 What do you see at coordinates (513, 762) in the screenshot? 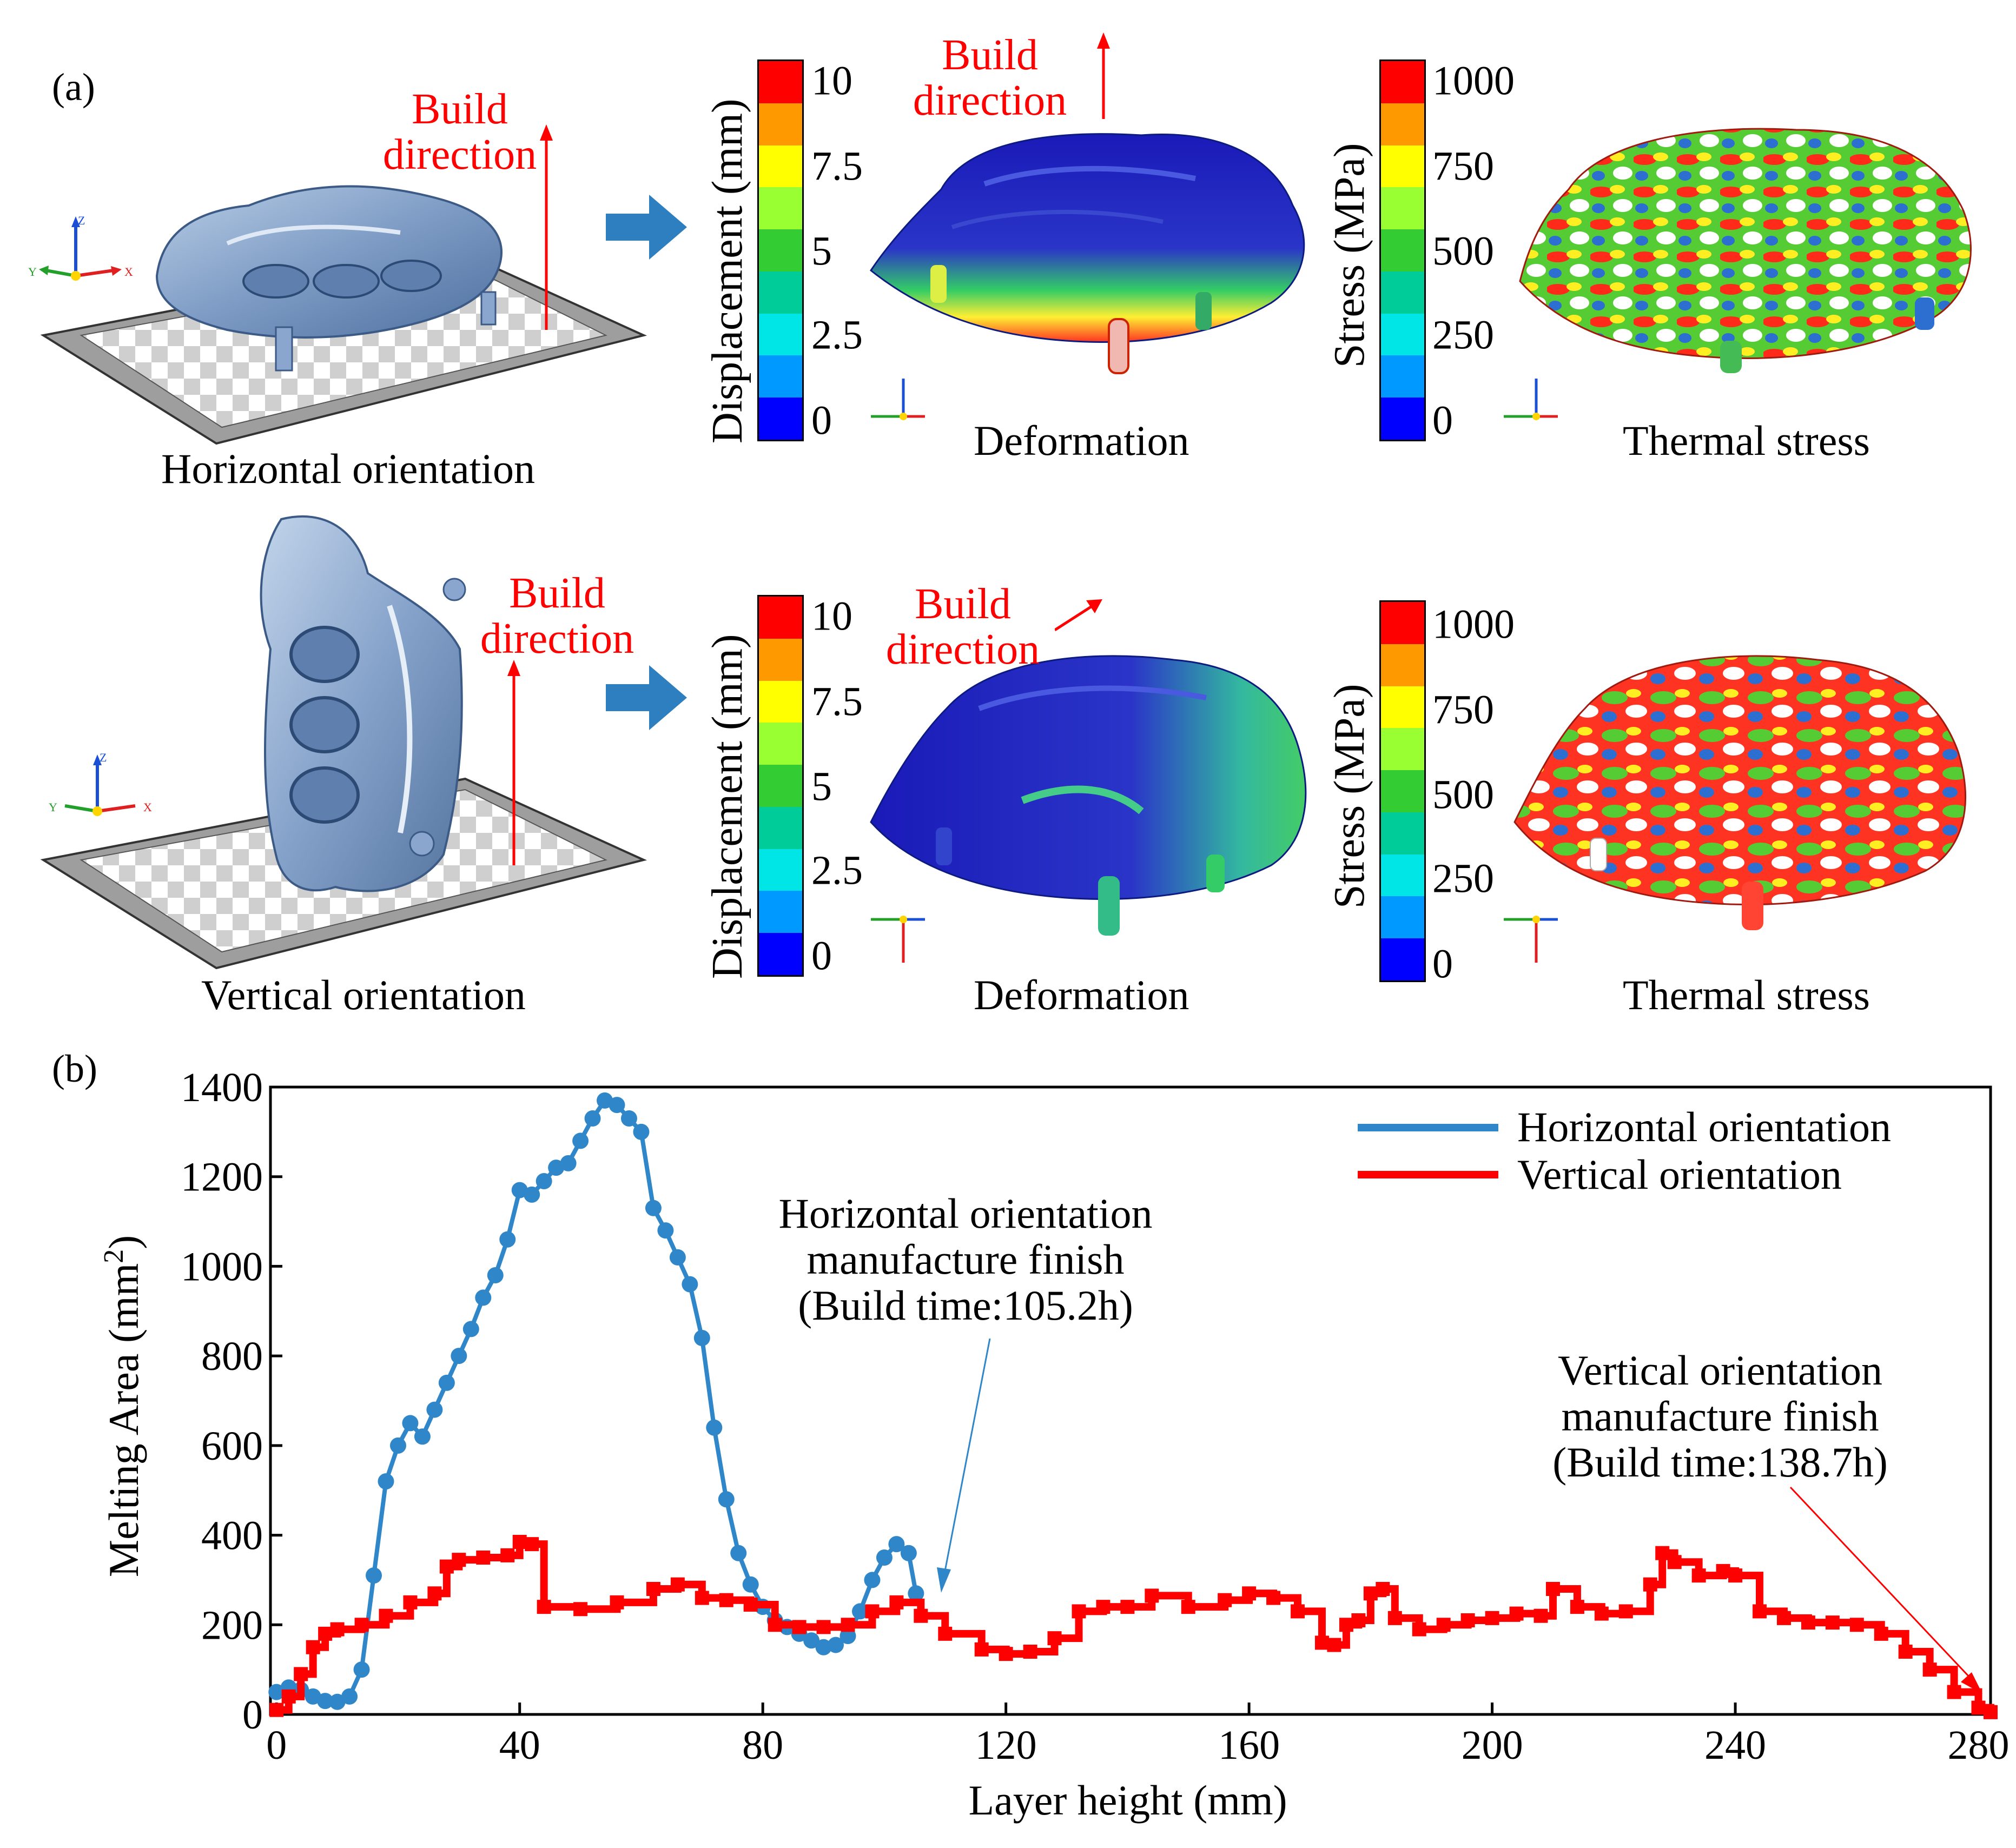
I see `build-direction-arrow-row2-left` at bounding box center [513, 762].